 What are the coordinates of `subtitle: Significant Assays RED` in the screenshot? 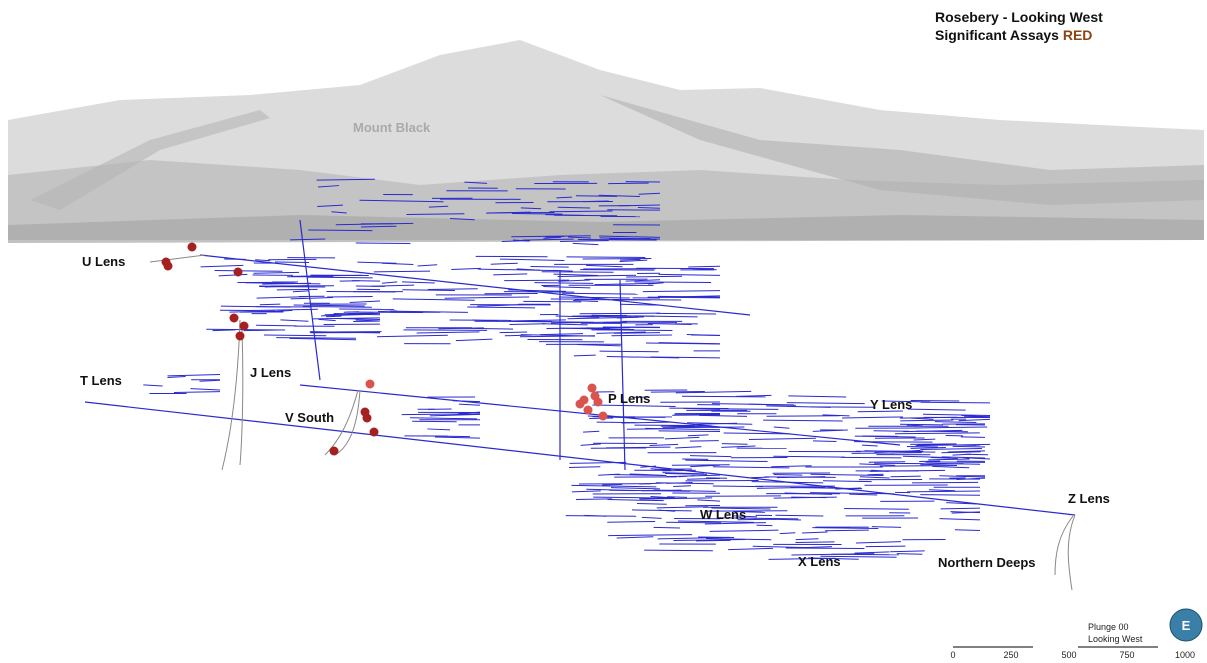 It's located at (1013, 35).